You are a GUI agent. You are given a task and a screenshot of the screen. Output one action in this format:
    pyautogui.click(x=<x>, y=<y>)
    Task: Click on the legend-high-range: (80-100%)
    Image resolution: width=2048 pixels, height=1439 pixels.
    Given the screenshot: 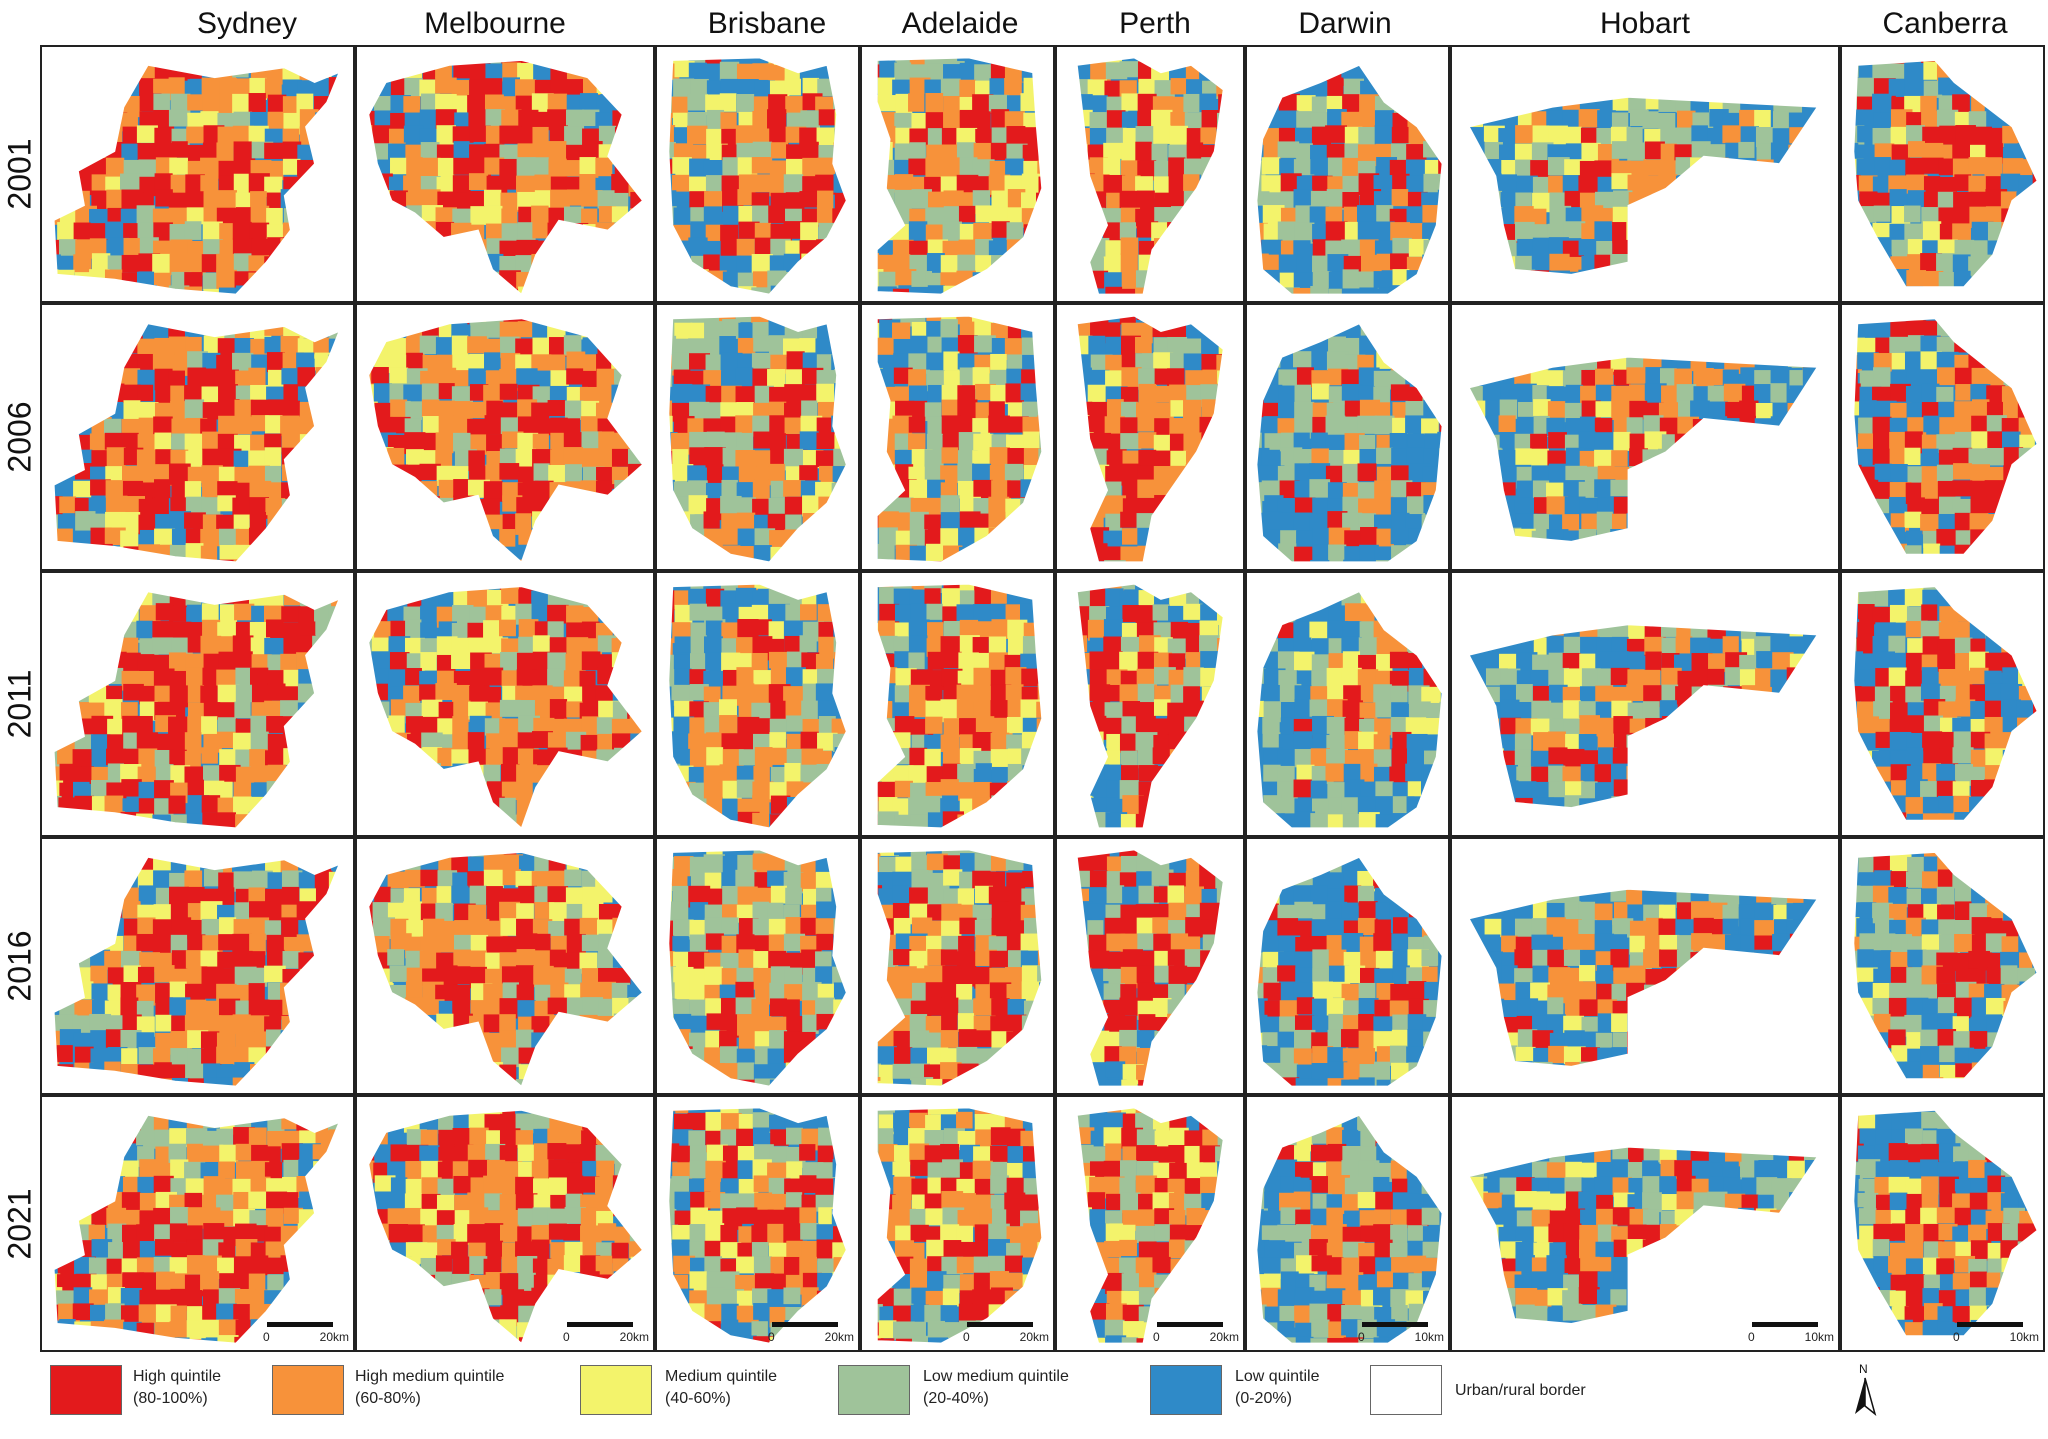 What is the action you would take?
    pyautogui.click(x=170, y=1398)
    